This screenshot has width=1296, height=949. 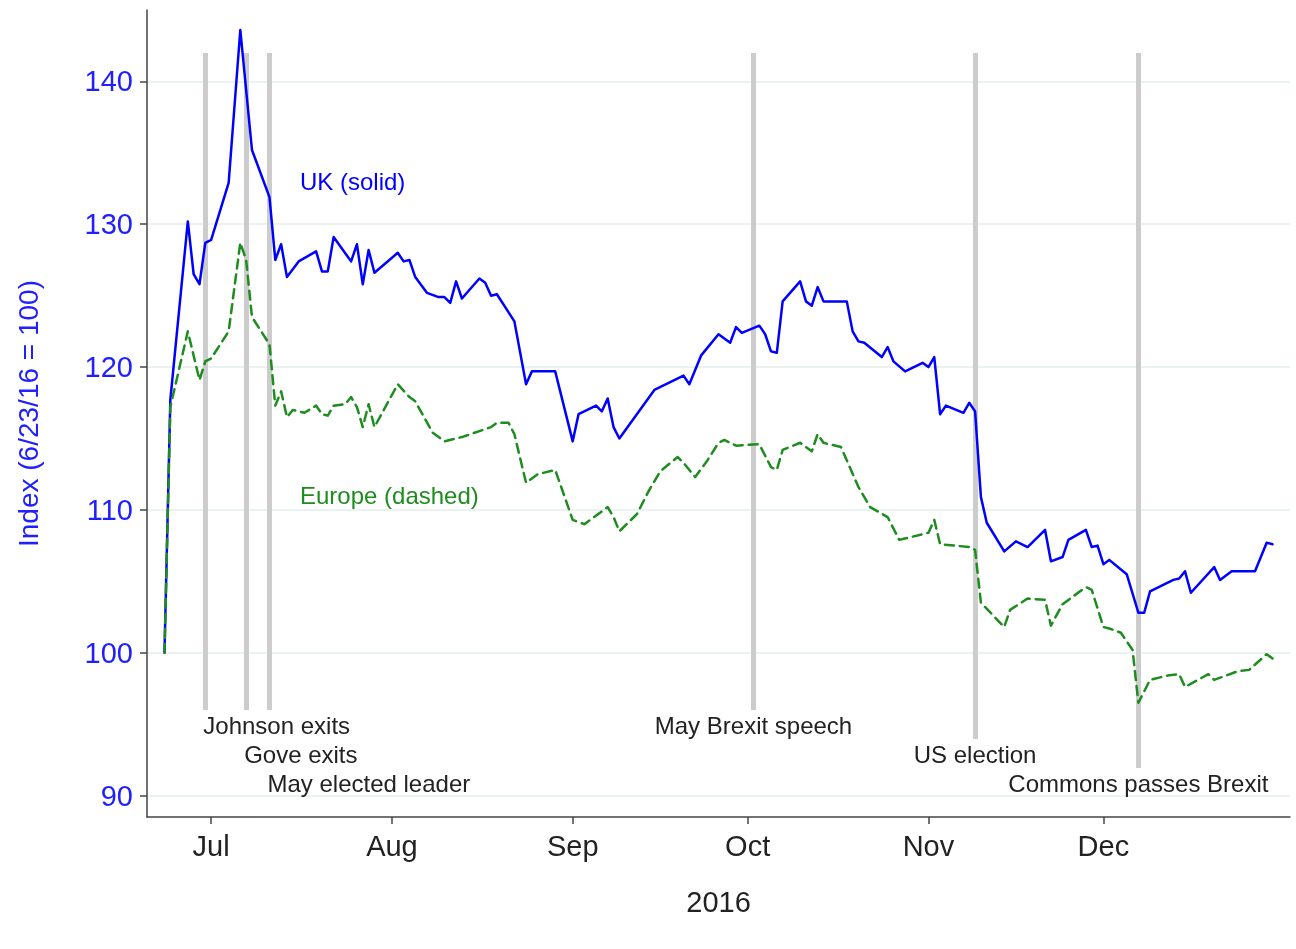 What do you see at coordinates (389, 495) in the screenshot?
I see `series-label: Europe (dashed)` at bounding box center [389, 495].